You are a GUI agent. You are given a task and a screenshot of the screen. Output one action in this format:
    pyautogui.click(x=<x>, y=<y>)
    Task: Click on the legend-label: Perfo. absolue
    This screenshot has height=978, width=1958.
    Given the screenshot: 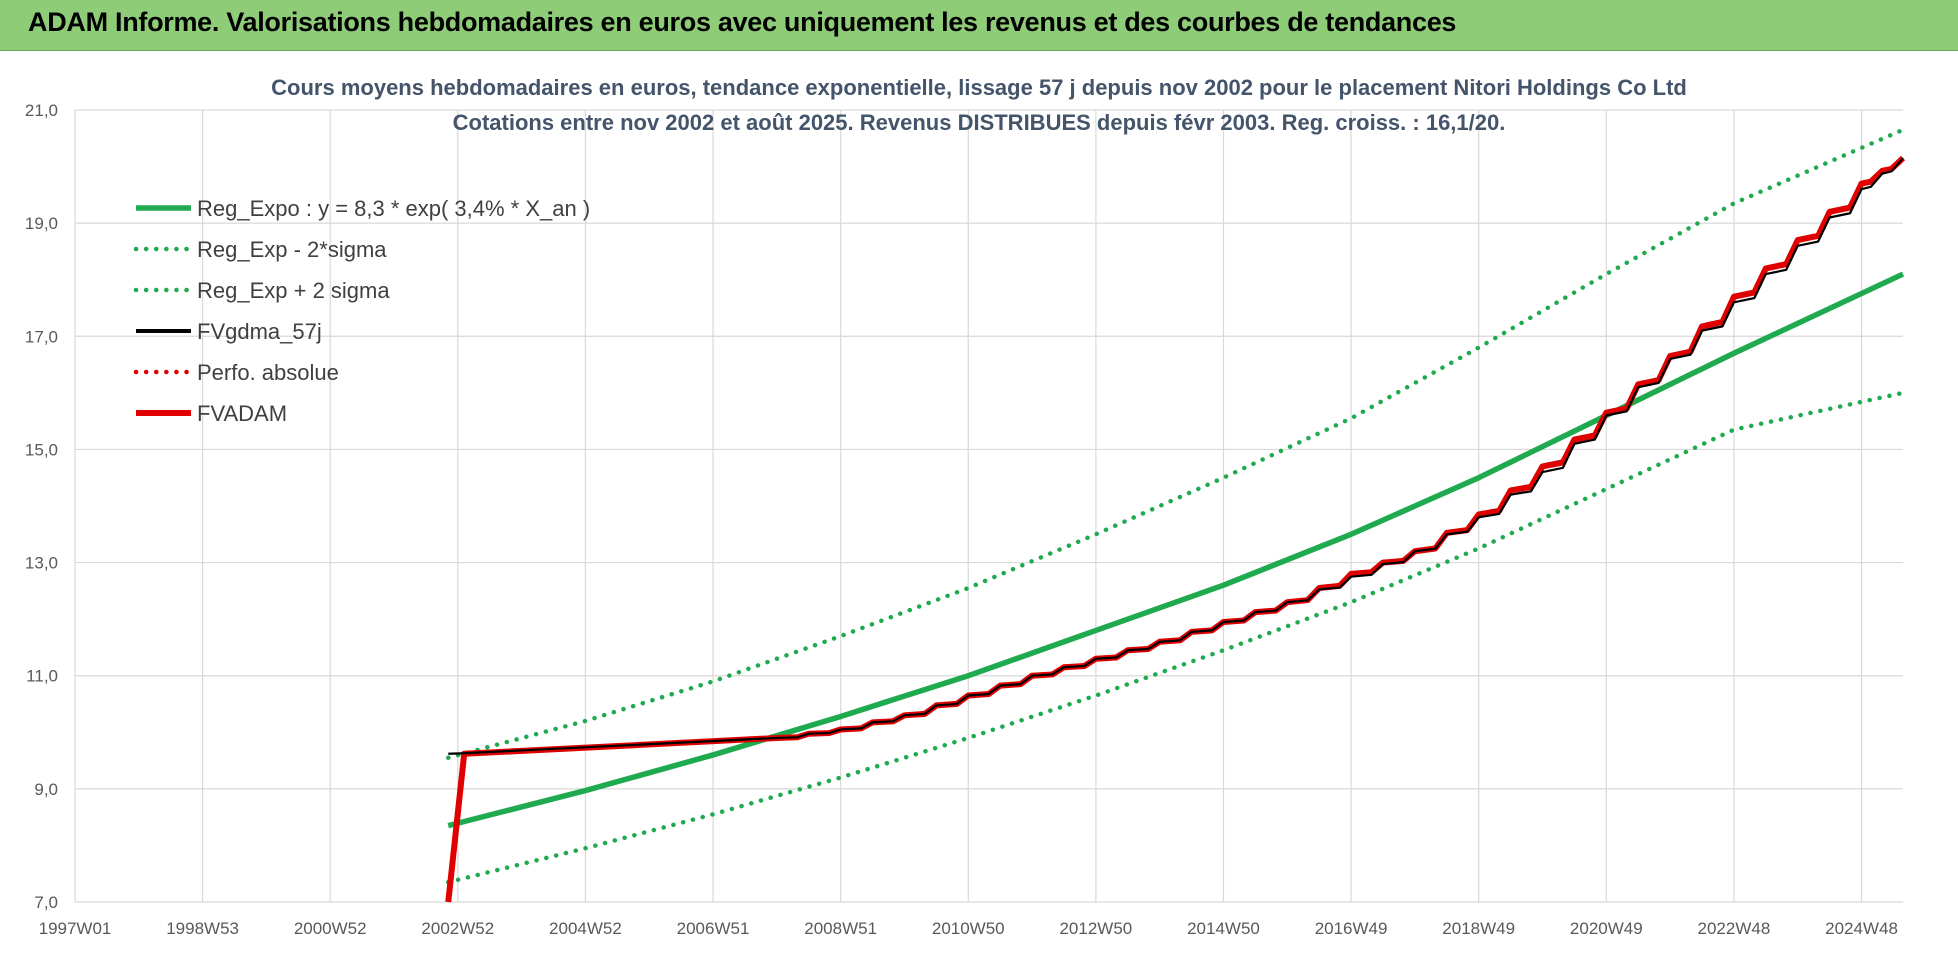 What is the action you would take?
    pyautogui.click(x=268, y=372)
    